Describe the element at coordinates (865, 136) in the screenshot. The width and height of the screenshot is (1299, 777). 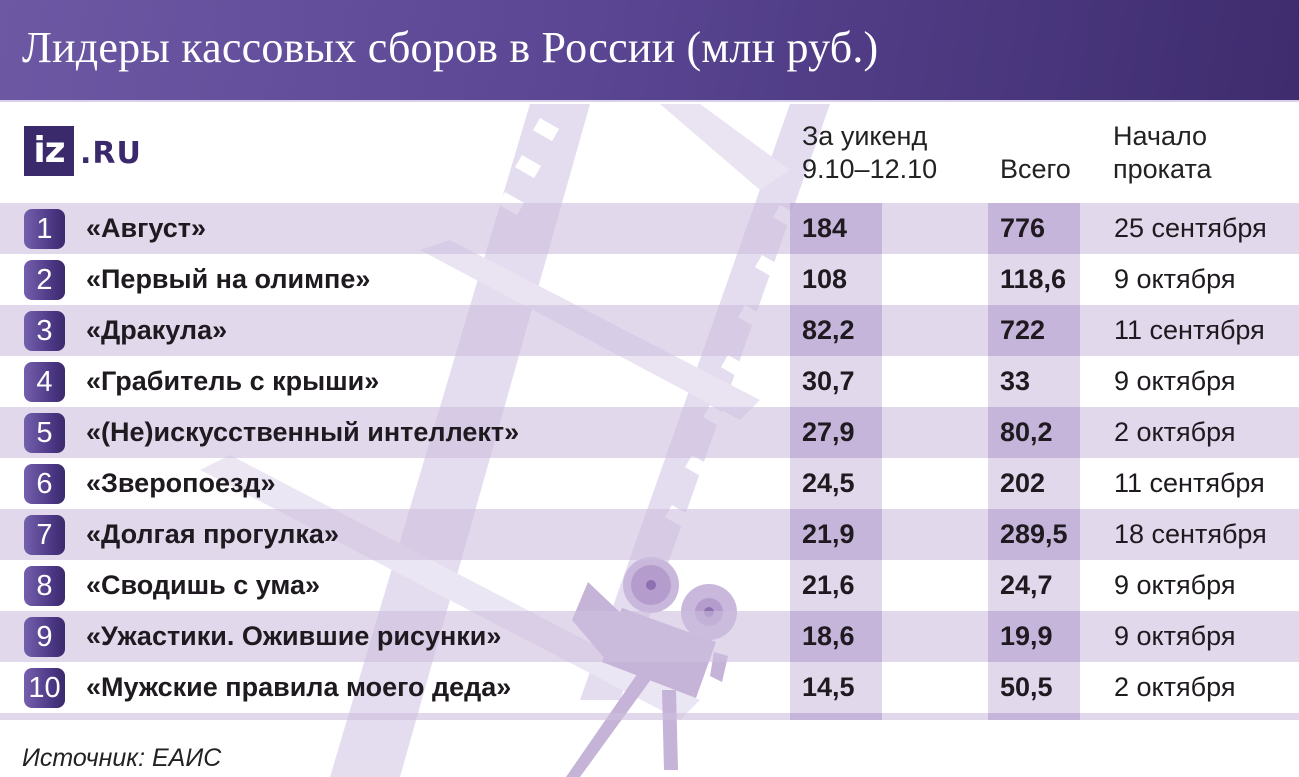
I see `weekend-label: За уикенд` at that location.